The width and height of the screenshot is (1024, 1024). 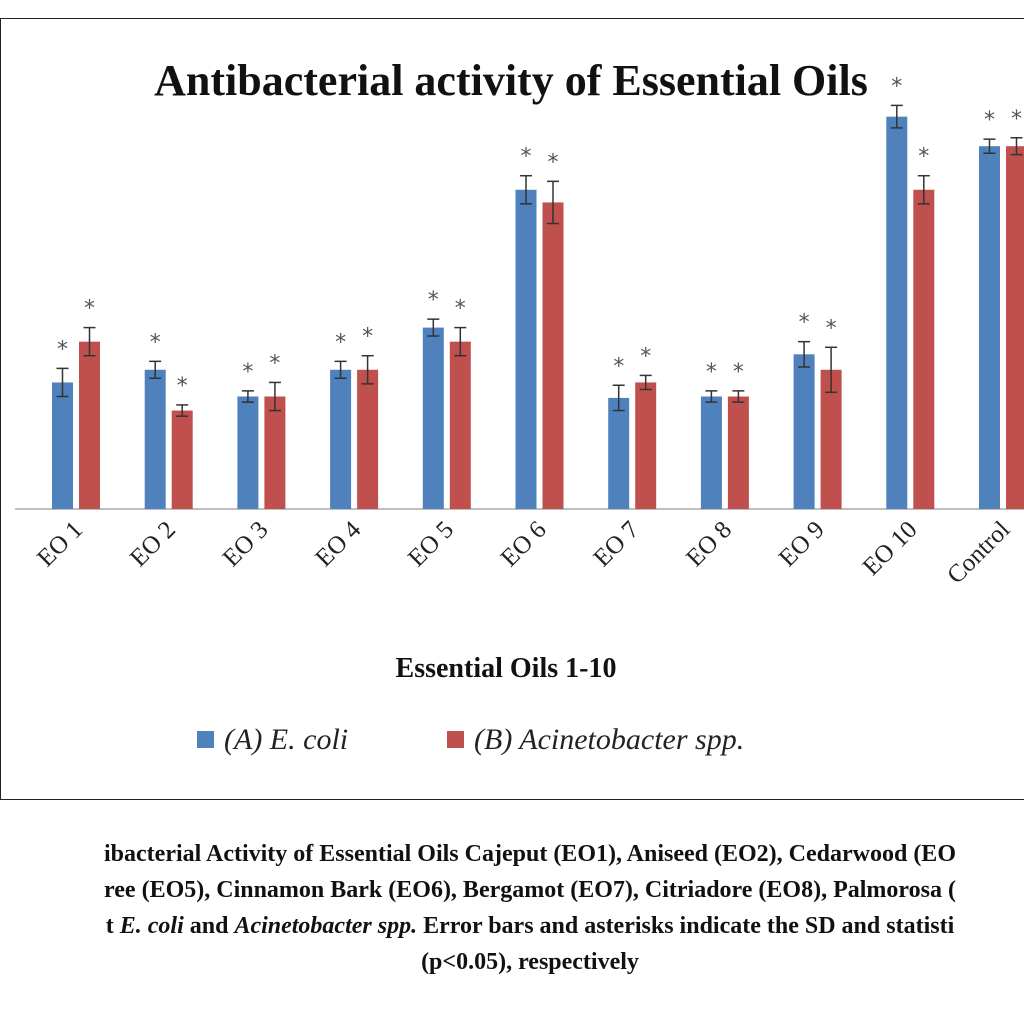 What do you see at coordinates (617, 544) in the screenshot?
I see `x-tick-label: EO 7` at bounding box center [617, 544].